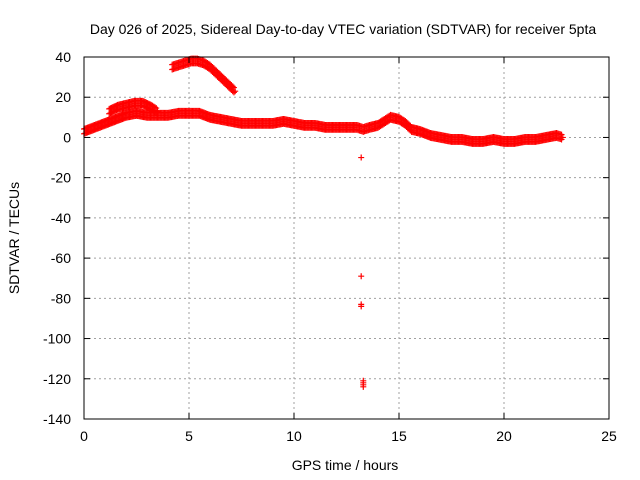 The width and height of the screenshot is (640, 480). Describe the element at coordinates (14, 238) in the screenshot. I see `y-axis-label: SDTVAR / TECUs` at that location.